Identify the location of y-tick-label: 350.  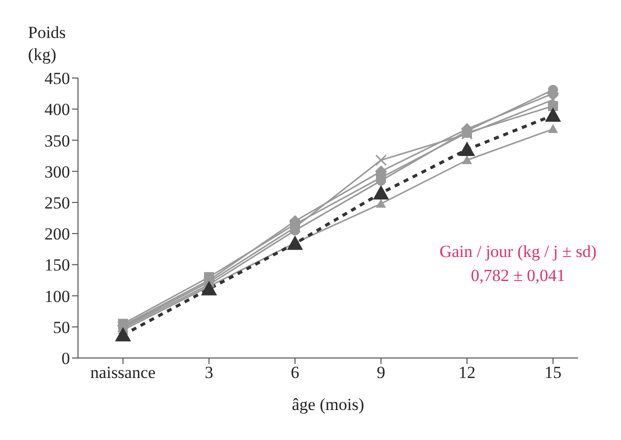
(57, 140).